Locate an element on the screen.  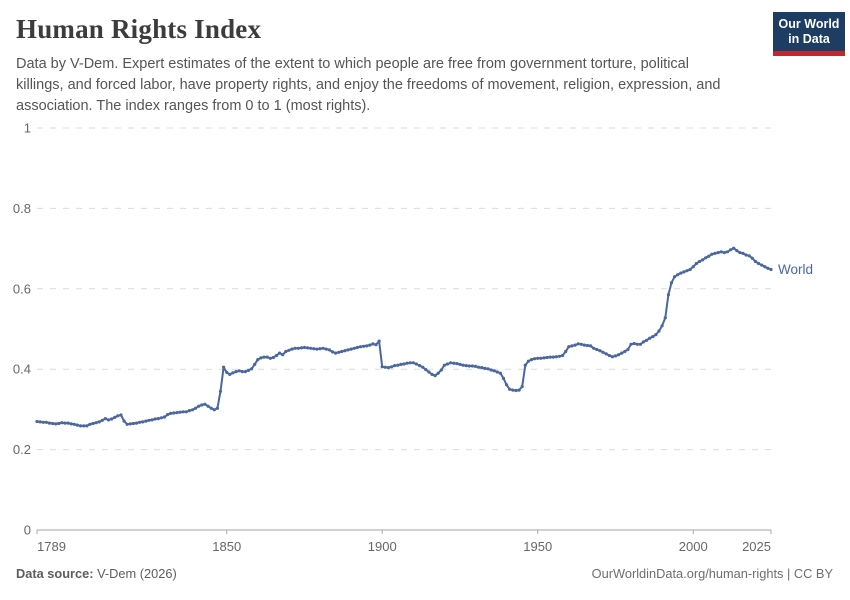
y-tick-label: 0.2 is located at coordinates (22, 449).